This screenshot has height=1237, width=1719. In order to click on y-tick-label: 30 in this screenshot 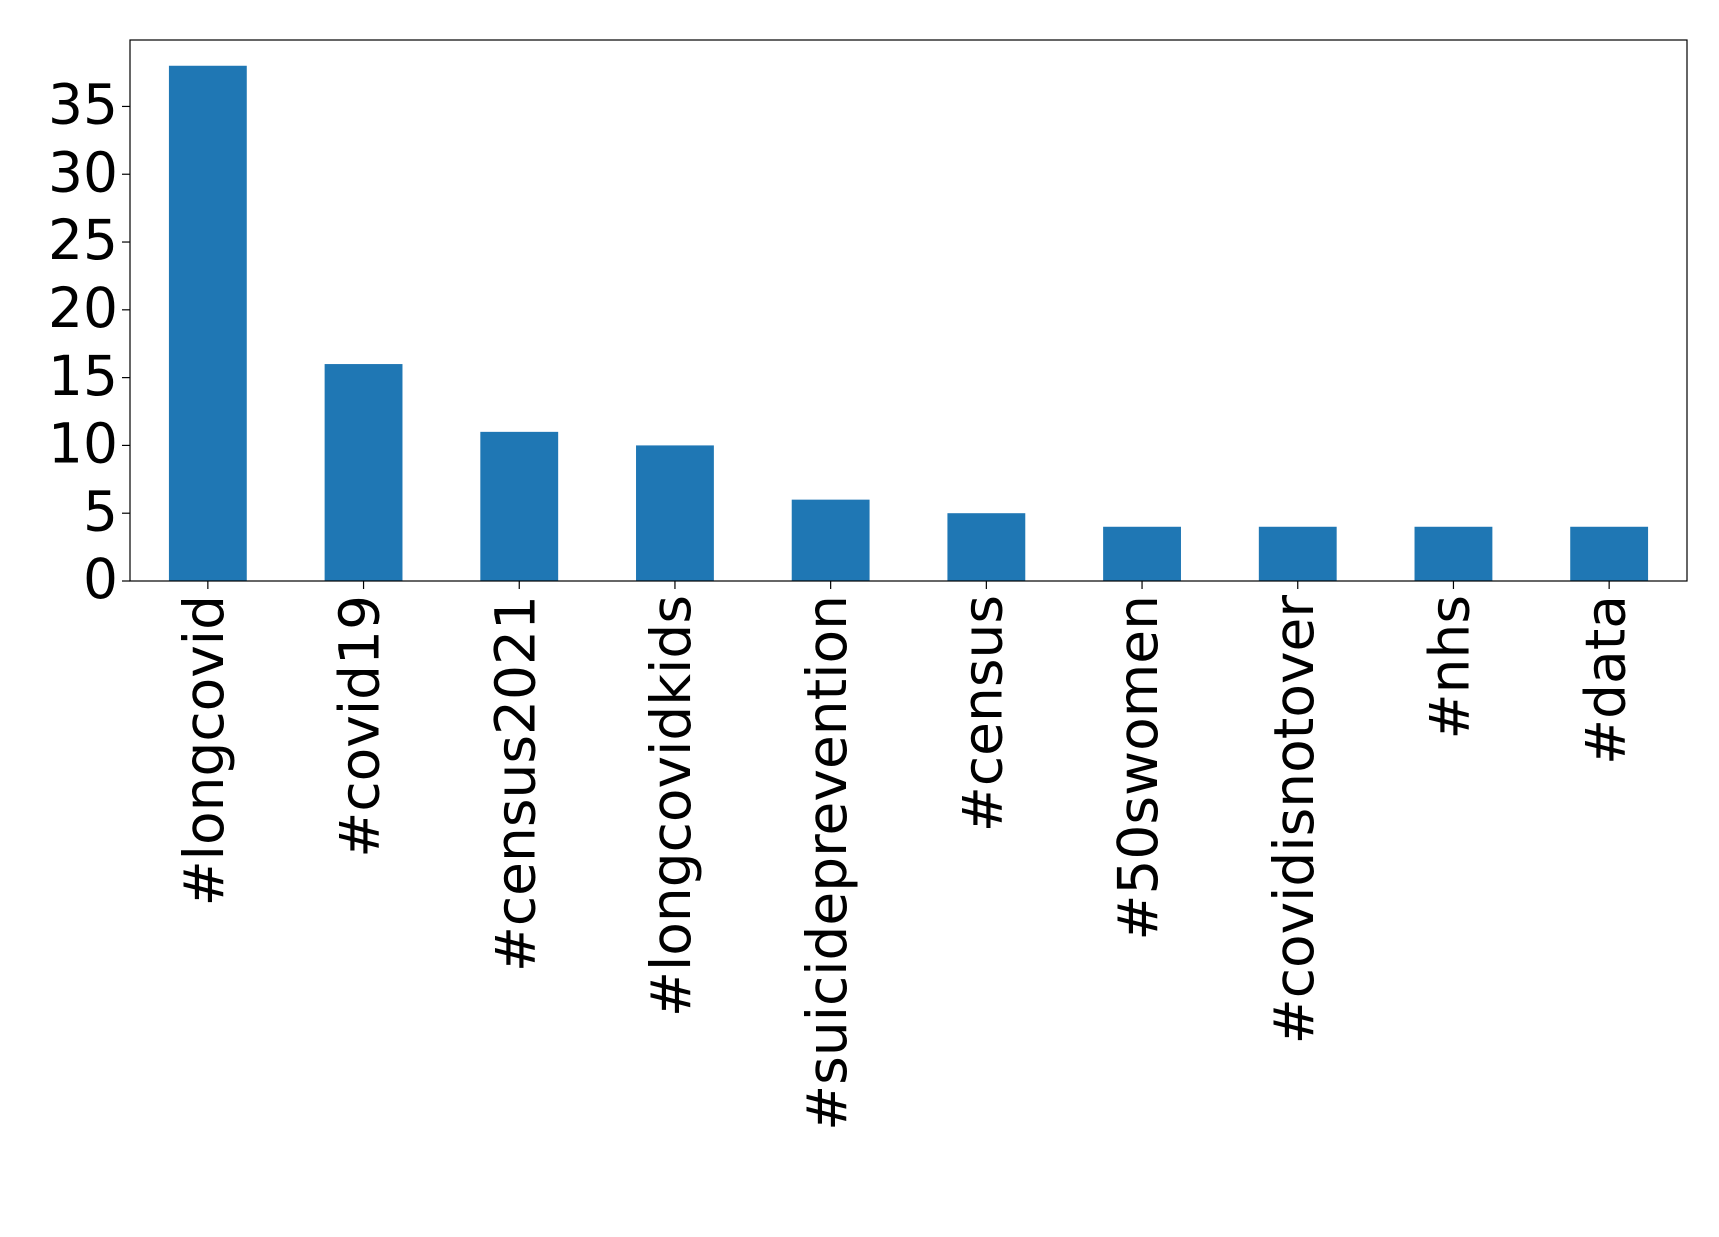, I will do `click(83, 172)`.